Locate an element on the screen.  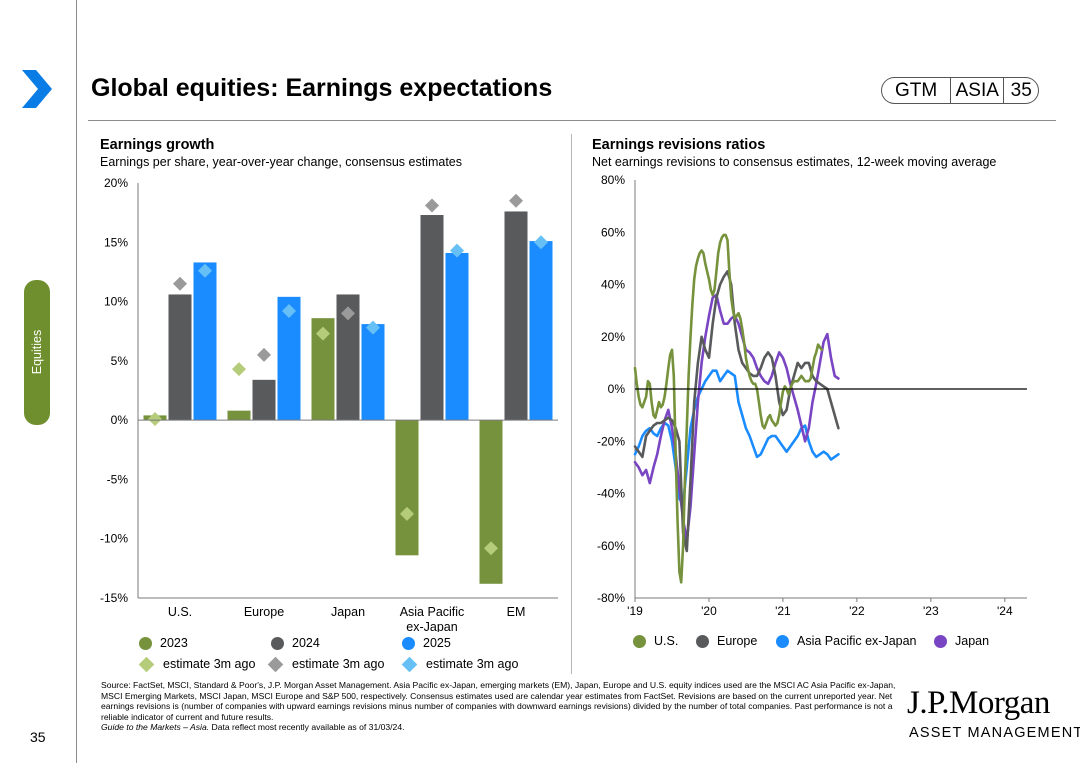
legend-estimate-2025: estimate 3m ago is located at coordinates (460, 664).